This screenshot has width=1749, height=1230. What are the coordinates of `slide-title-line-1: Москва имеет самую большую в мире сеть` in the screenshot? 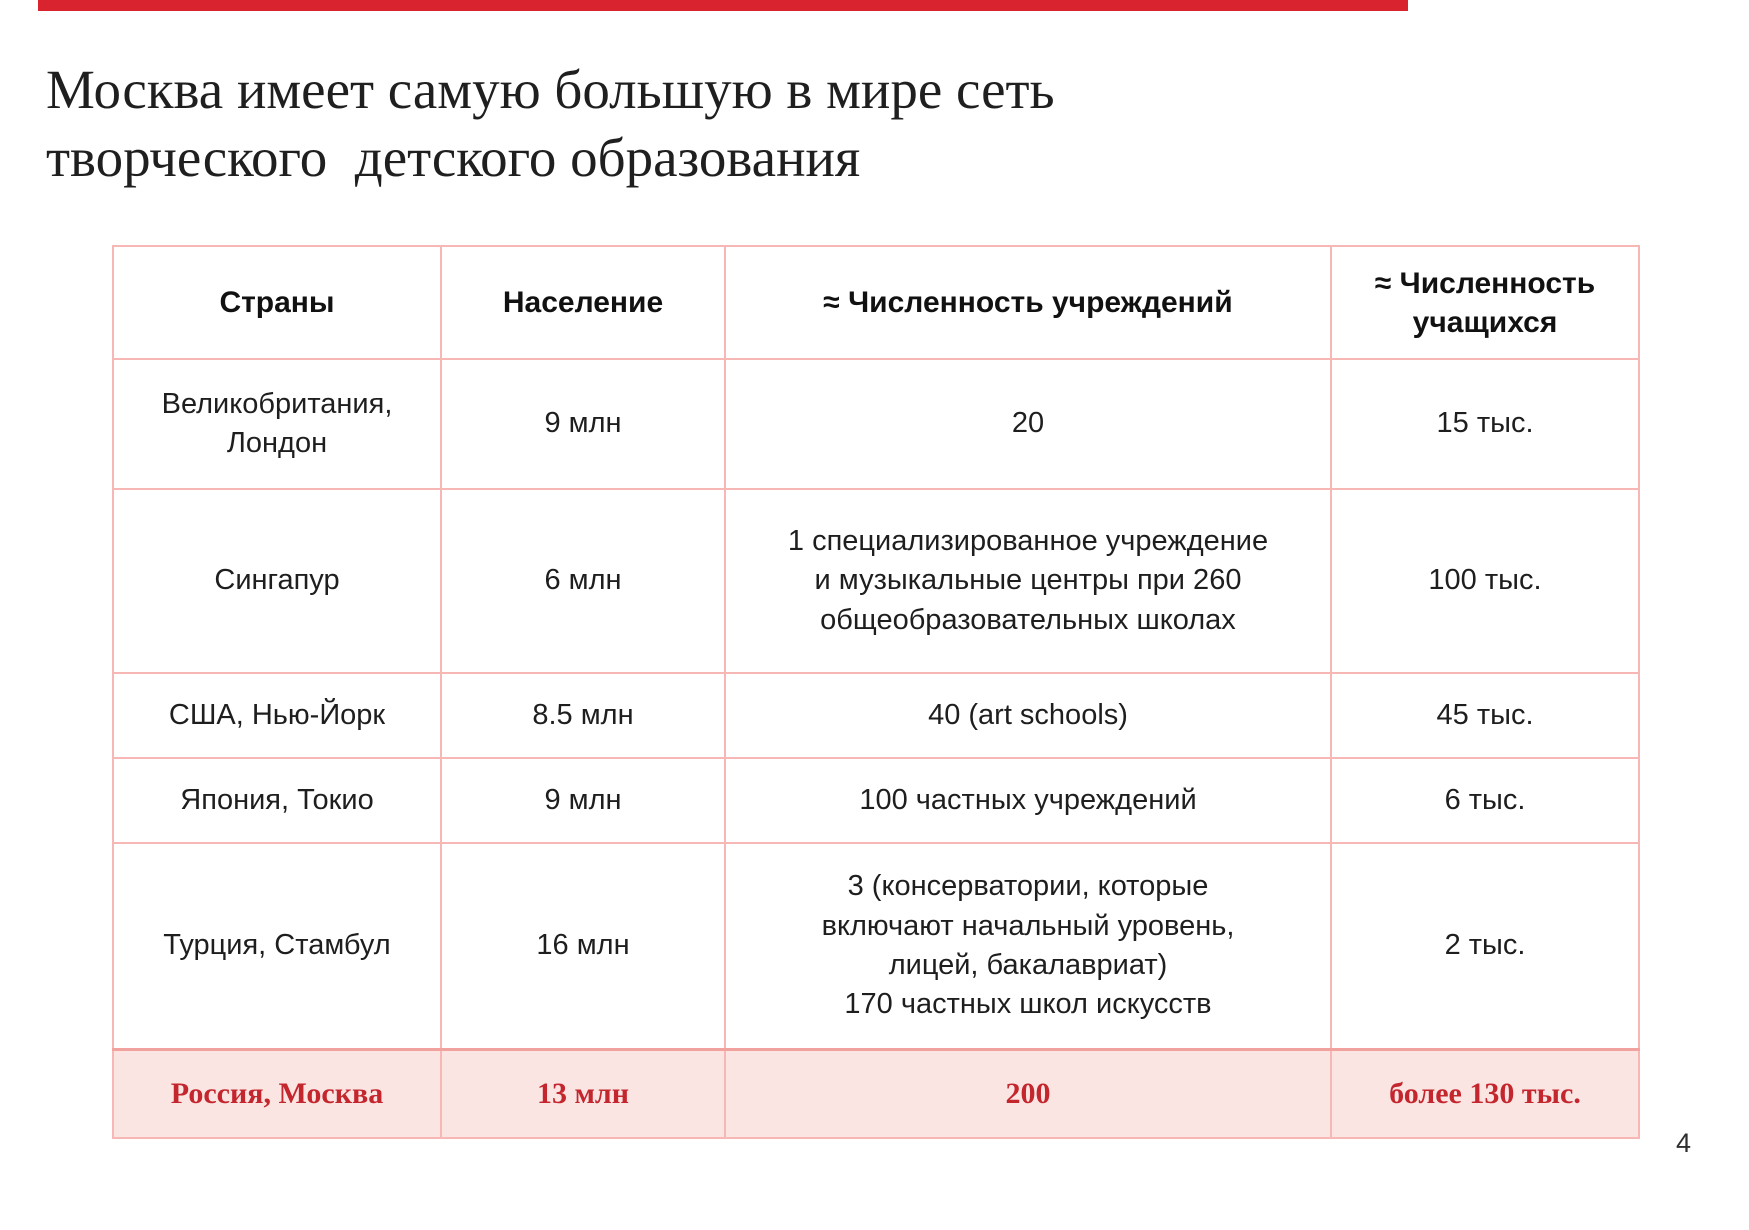 It's located at (550, 89).